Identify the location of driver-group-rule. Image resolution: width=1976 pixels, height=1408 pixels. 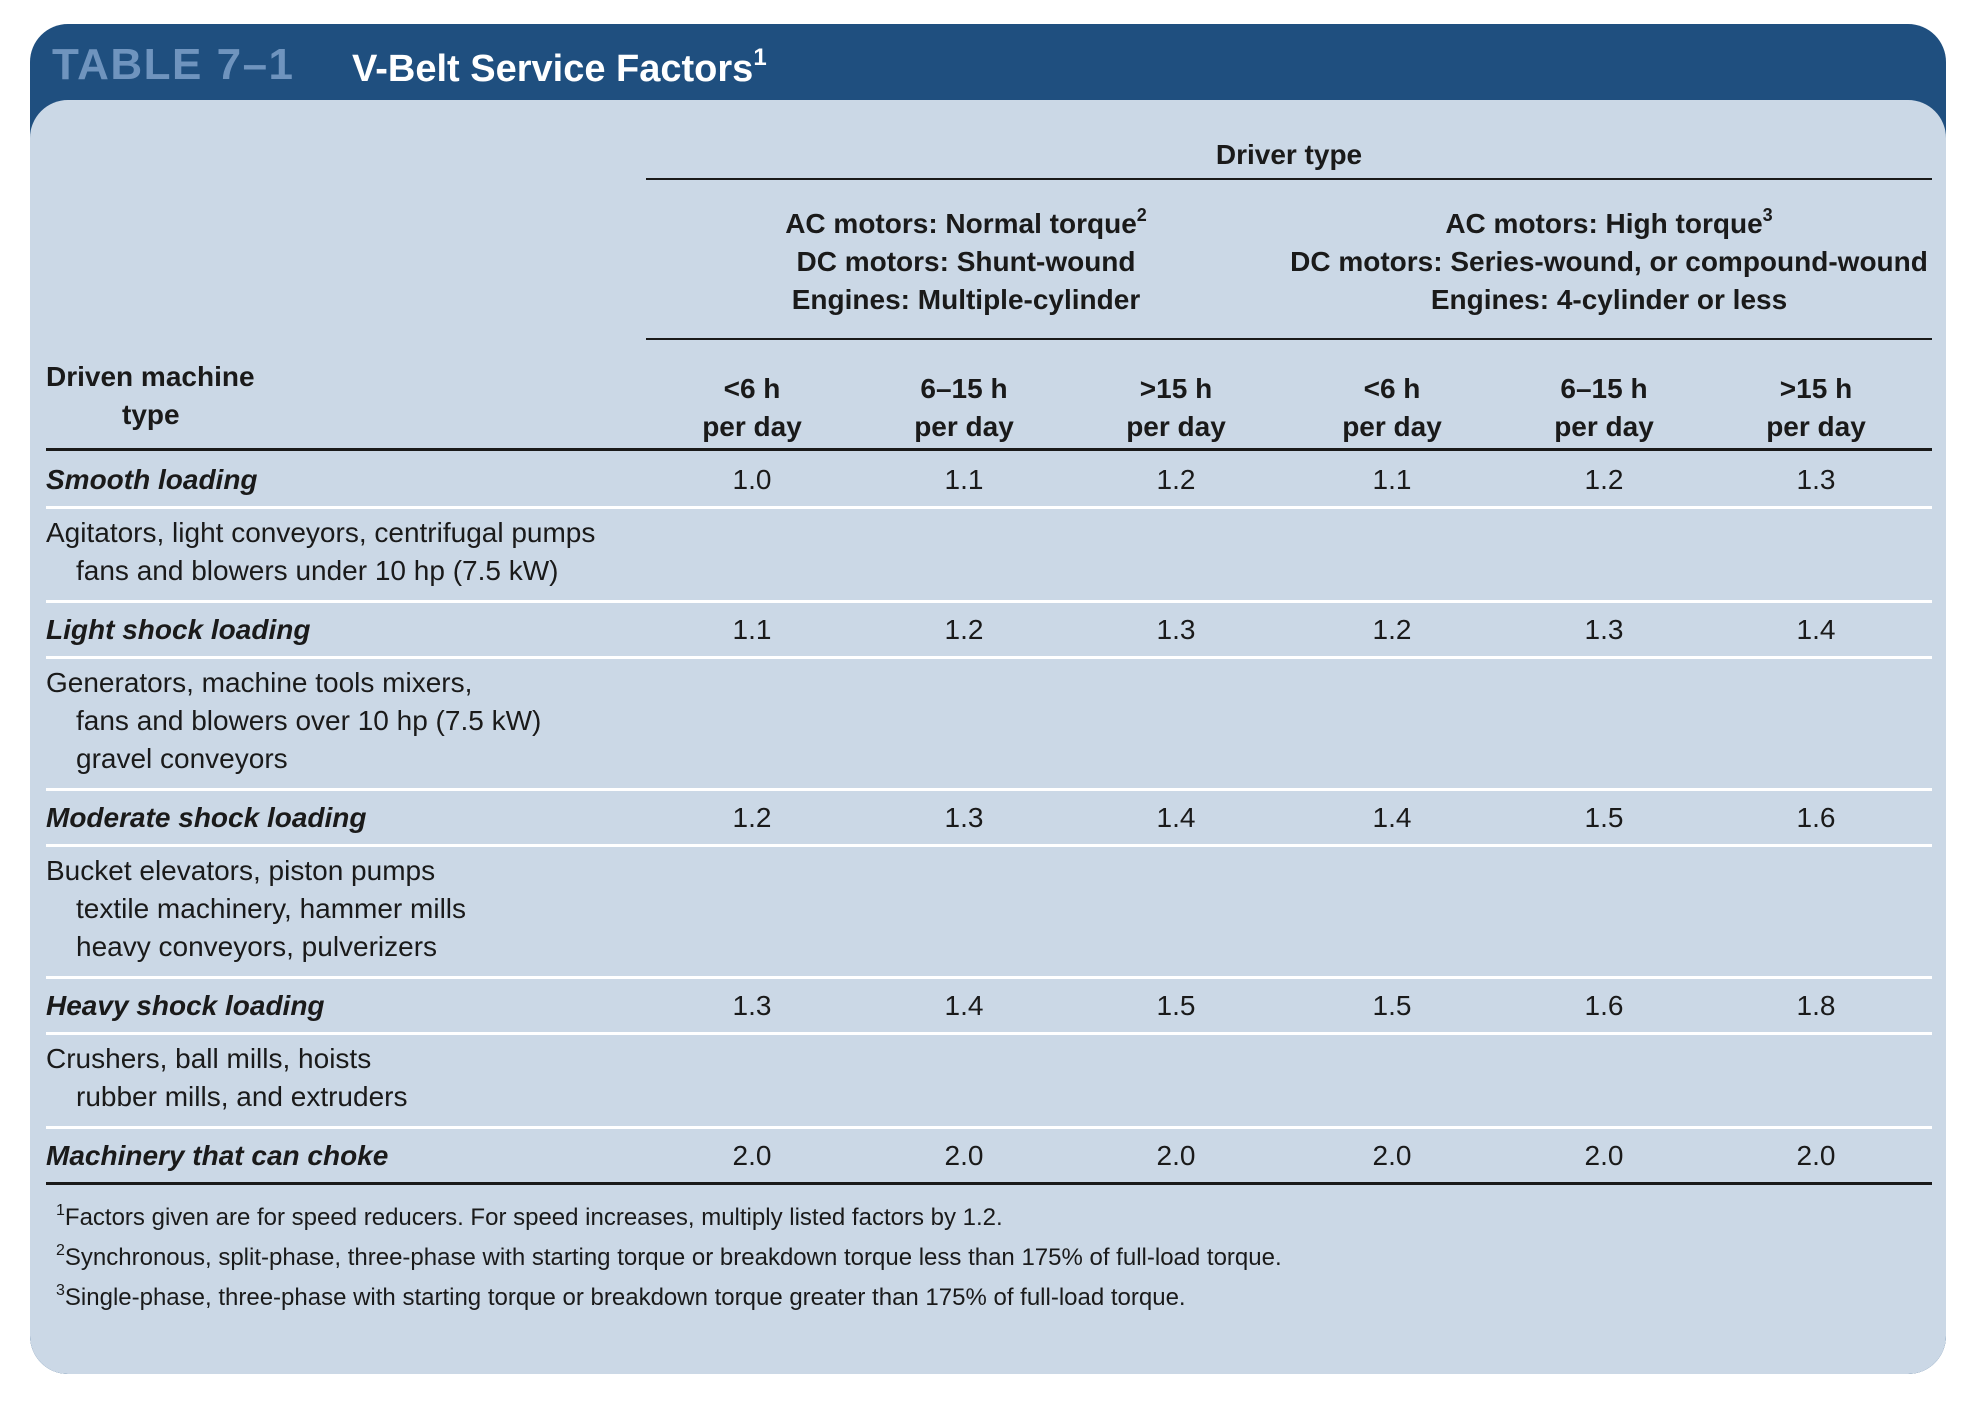
(1289, 339).